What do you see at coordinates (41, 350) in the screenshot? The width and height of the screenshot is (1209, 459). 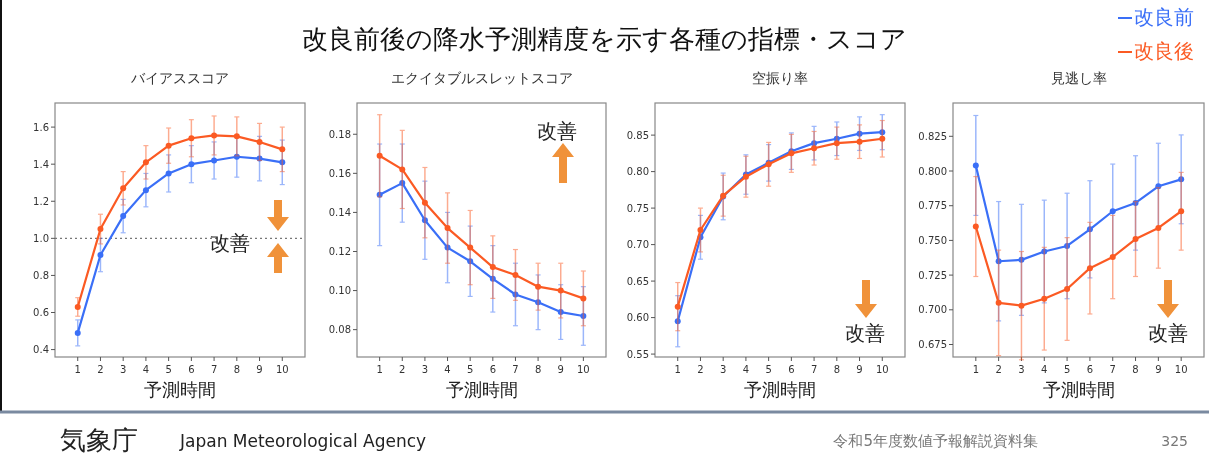 I see `y-tick-label: 0.4` at bounding box center [41, 350].